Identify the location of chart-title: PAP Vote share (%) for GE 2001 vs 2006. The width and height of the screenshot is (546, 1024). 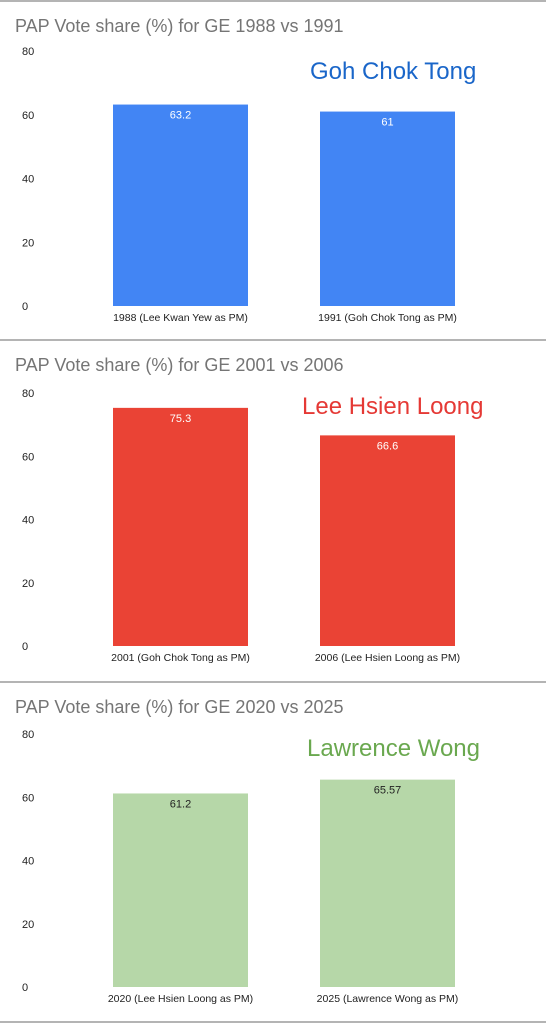
(179, 365).